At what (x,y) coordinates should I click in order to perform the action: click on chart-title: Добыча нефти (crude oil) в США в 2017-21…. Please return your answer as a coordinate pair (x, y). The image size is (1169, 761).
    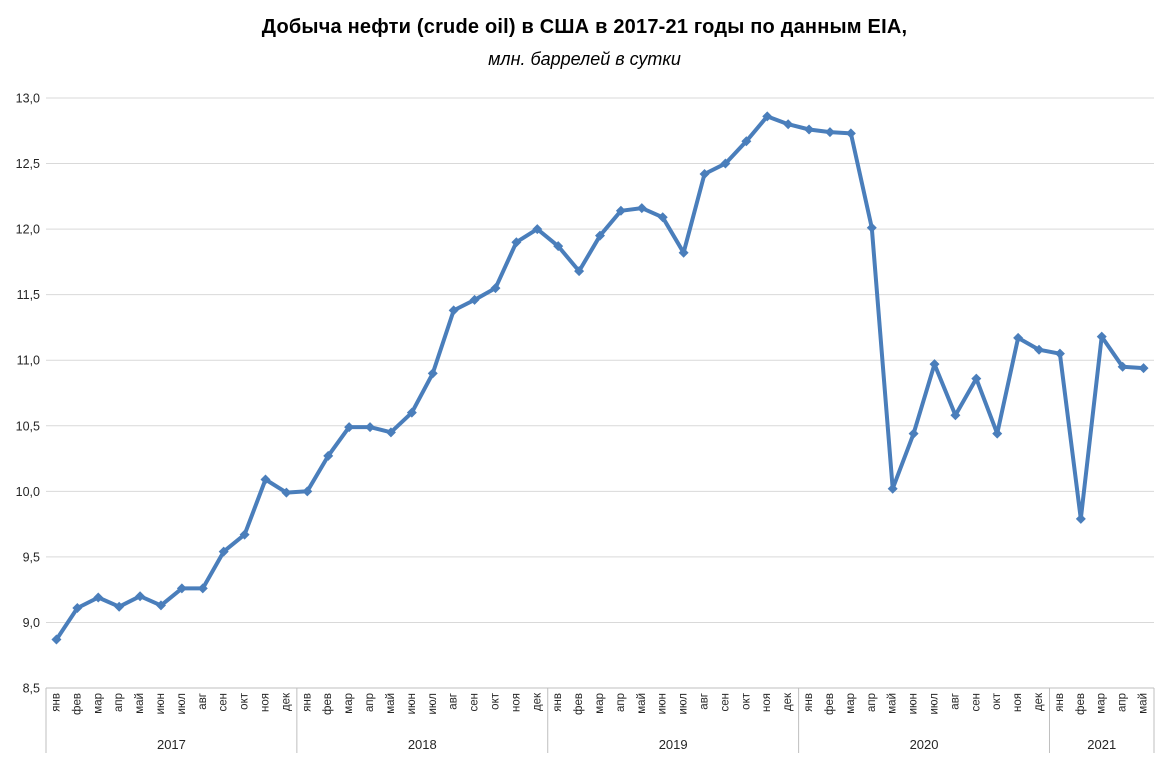
    Looking at the image, I should click on (584, 27).